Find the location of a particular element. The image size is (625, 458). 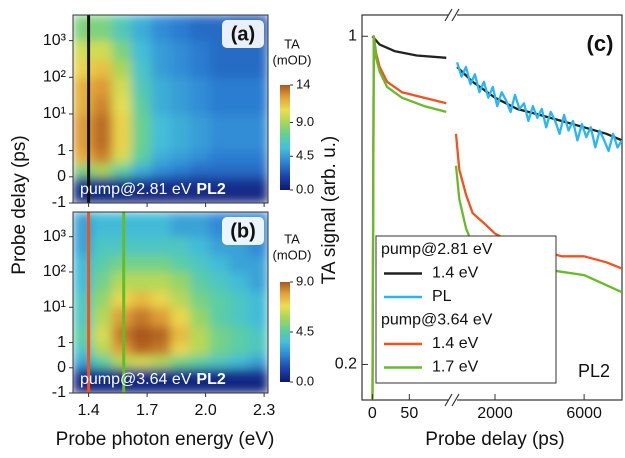

legend-group-title: pump@2.81 eV is located at coordinates (437, 249).